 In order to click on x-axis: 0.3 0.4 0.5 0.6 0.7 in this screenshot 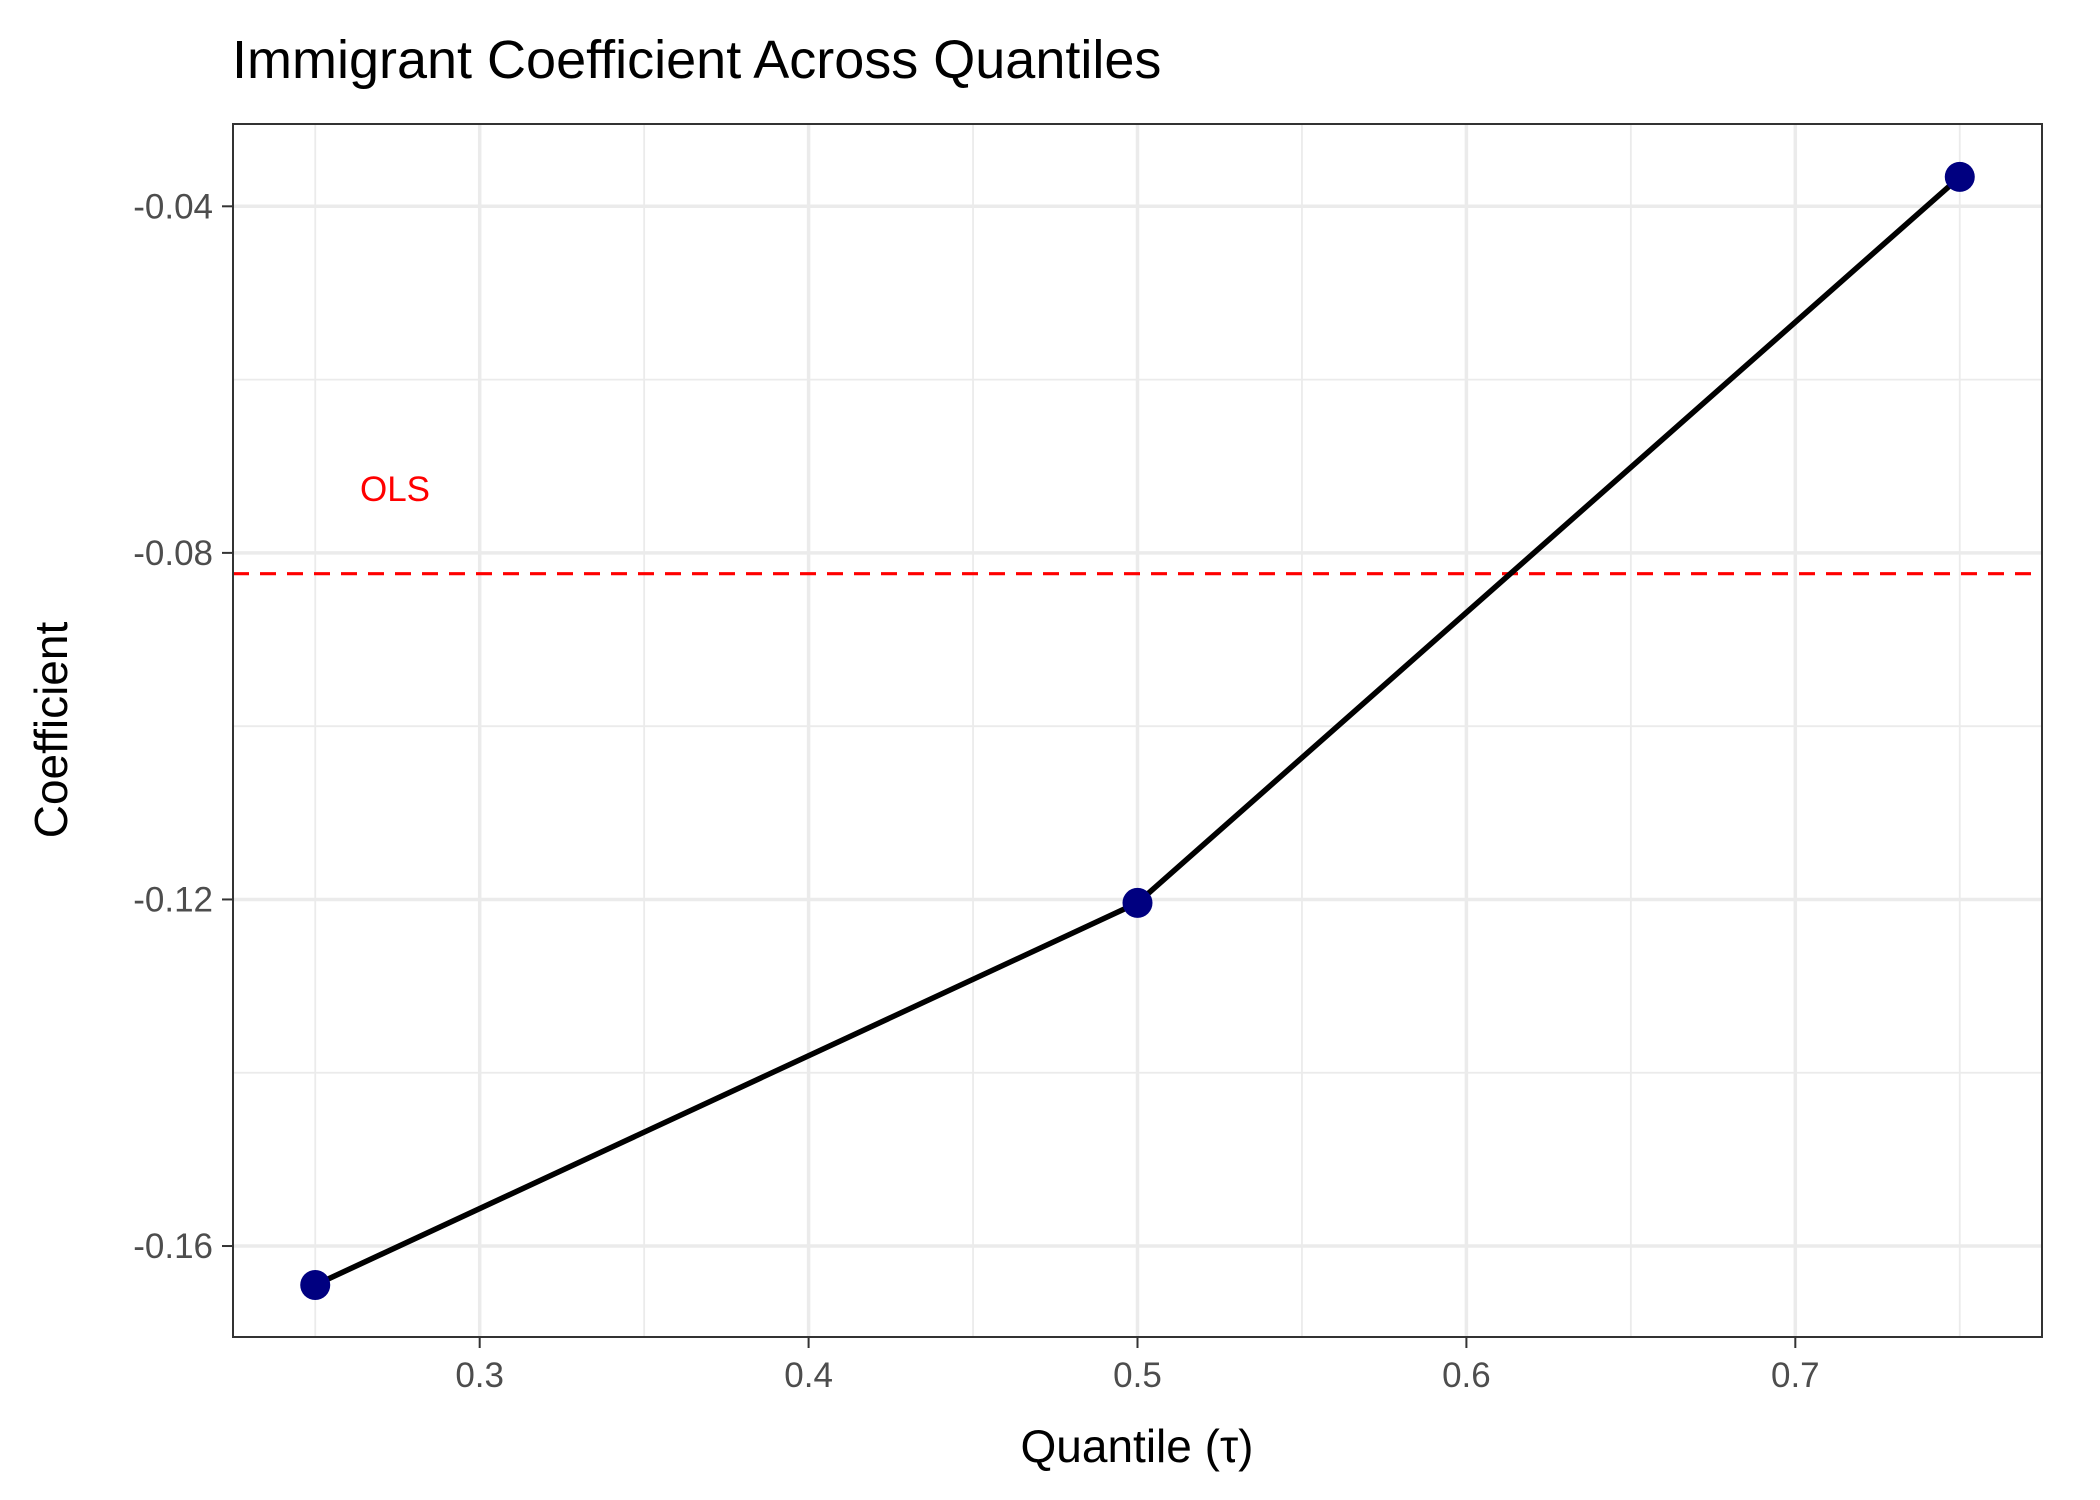, I will do `click(1137, 1366)`.